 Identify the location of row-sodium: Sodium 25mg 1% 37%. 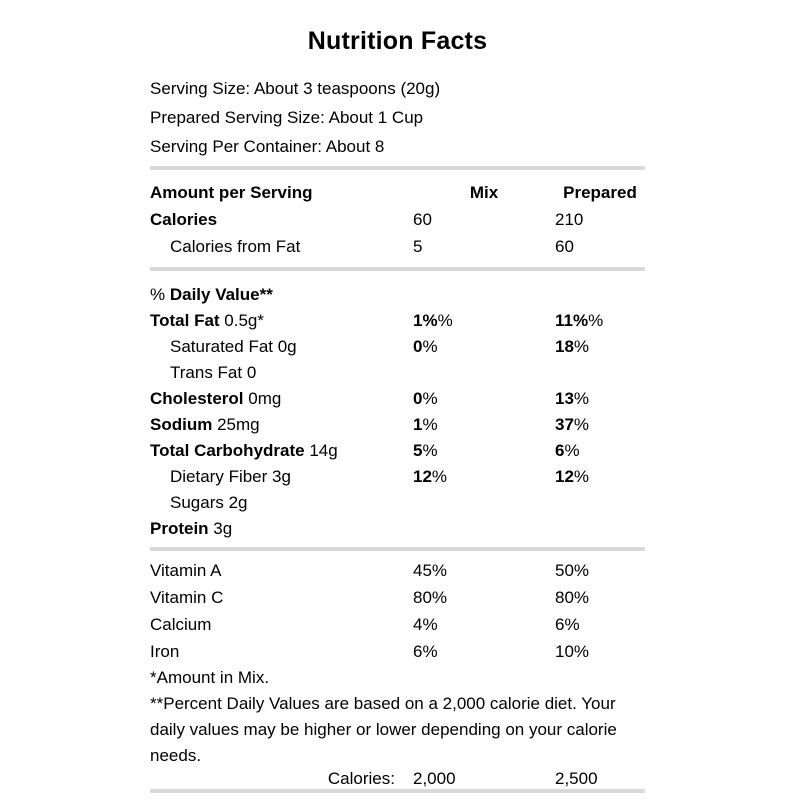
(397, 425).